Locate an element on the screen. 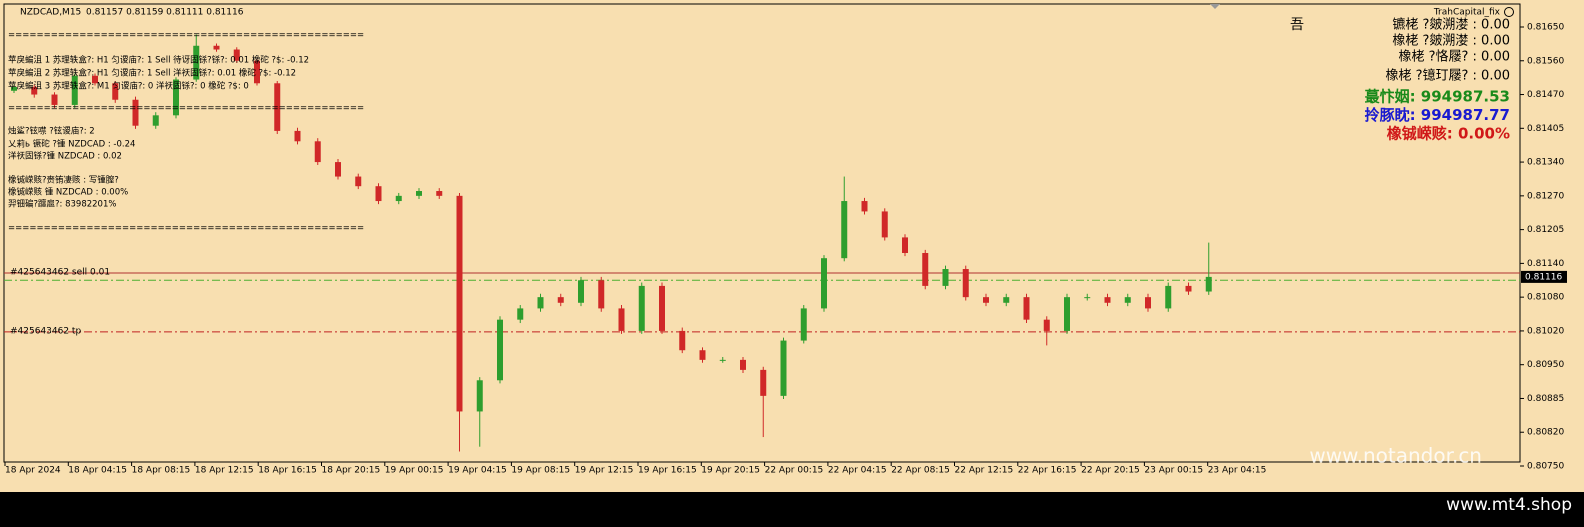  info-line: 橡铖嵘赅 锺 NZDCAD : 0.00% is located at coordinates (68, 192).